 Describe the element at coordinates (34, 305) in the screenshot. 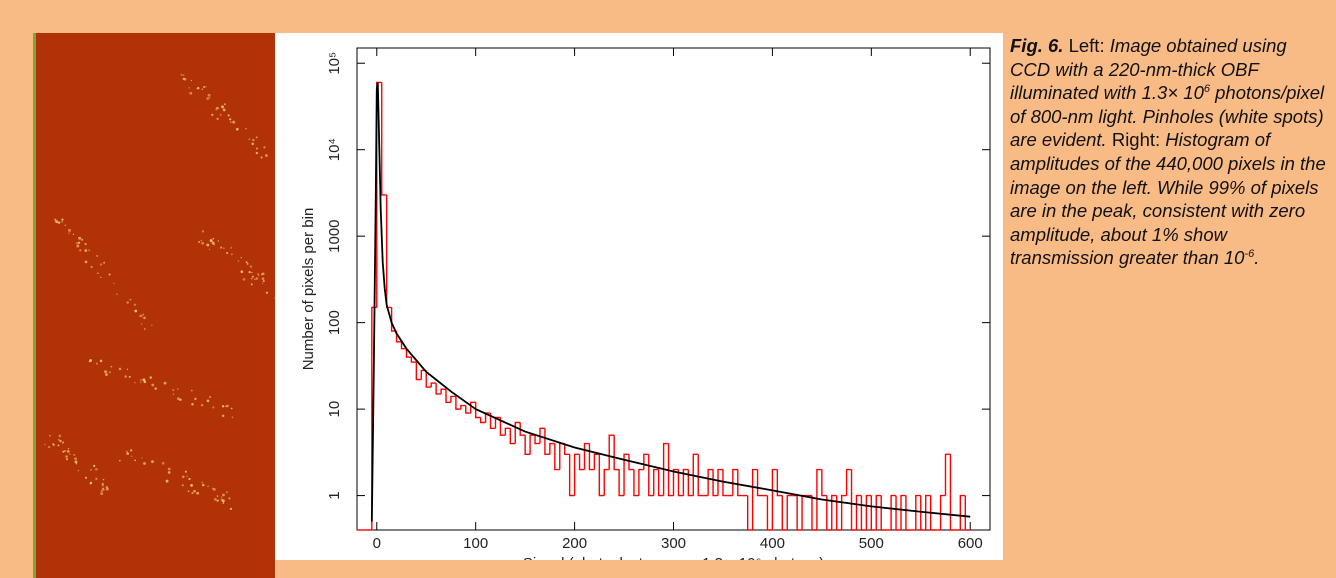

I see `image-edge` at that location.